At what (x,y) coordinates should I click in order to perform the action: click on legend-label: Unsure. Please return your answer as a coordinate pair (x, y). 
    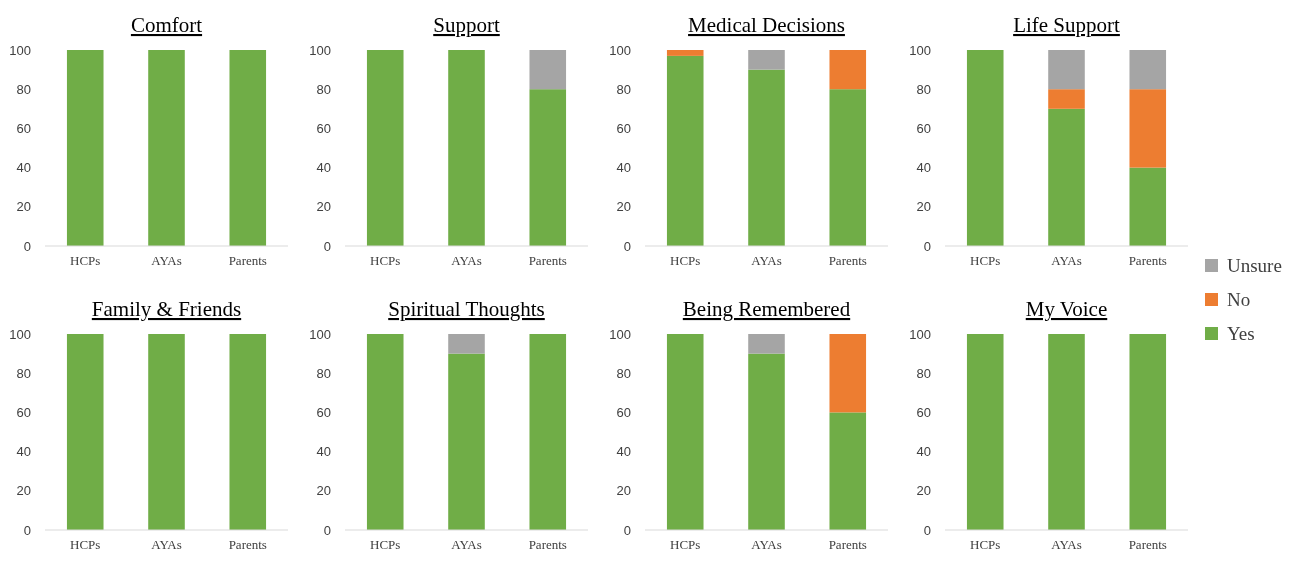
    Looking at the image, I should click on (1254, 265).